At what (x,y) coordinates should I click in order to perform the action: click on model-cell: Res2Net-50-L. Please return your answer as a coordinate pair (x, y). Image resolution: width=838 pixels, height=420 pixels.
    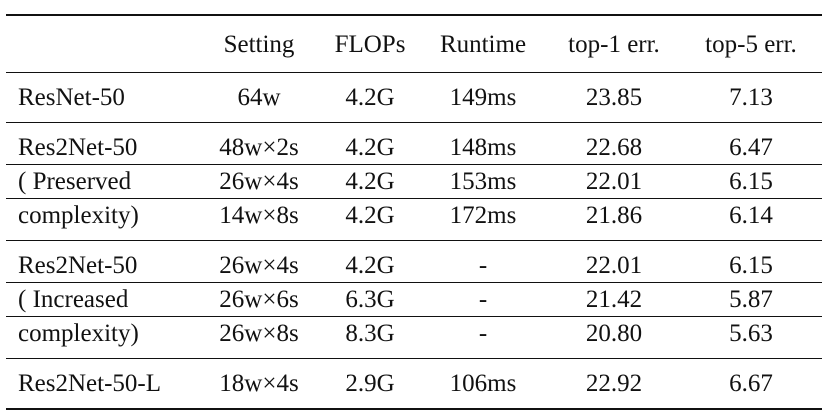
    Looking at the image, I should click on (101, 384).